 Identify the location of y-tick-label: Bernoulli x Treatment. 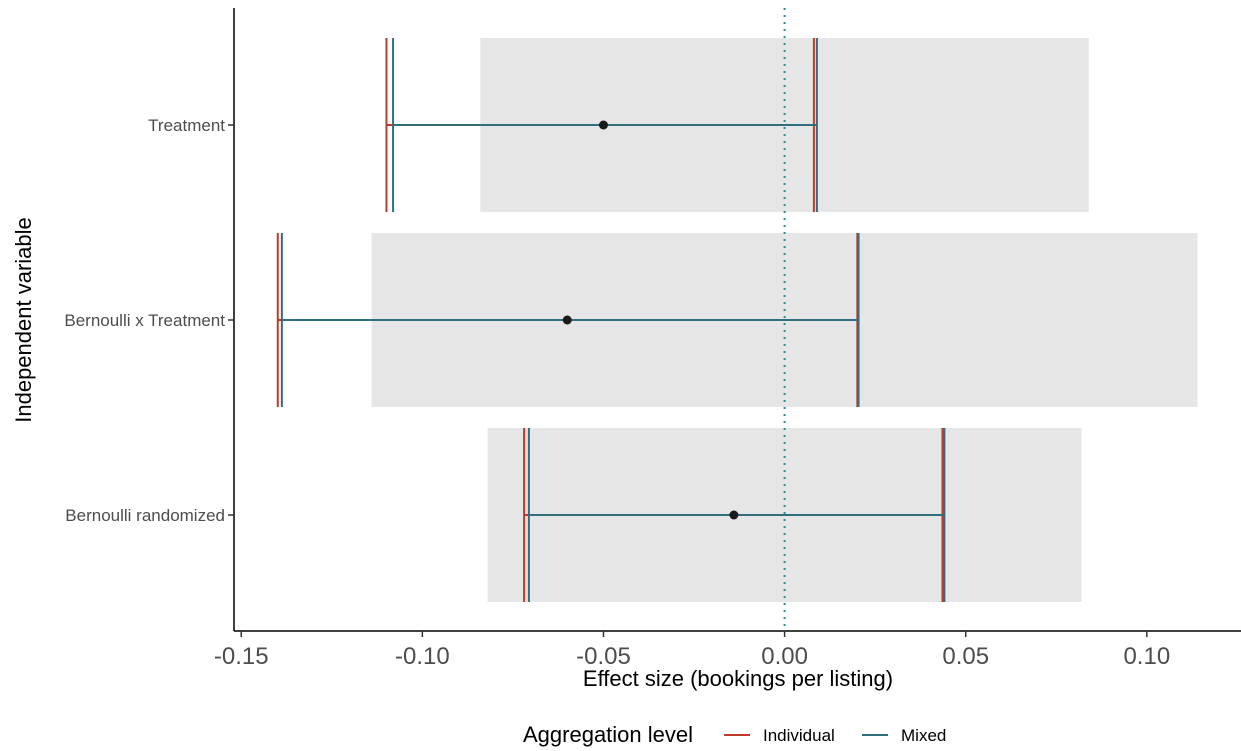
(144, 320).